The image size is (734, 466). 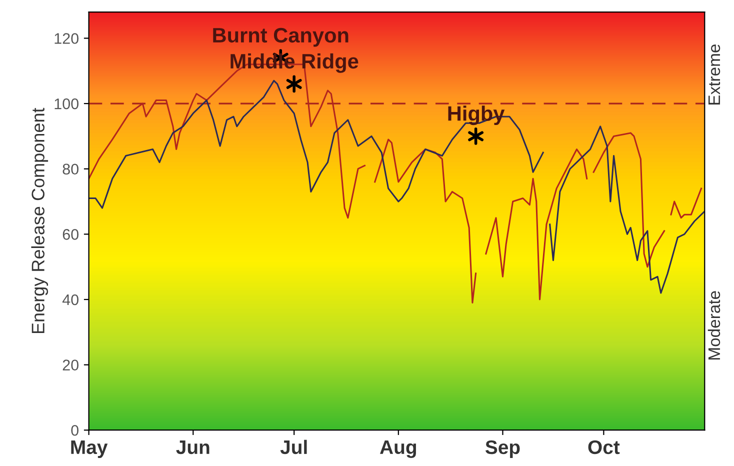 What do you see at coordinates (70, 300) in the screenshot?
I see `y-tick-label: 40` at bounding box center [70, 300].